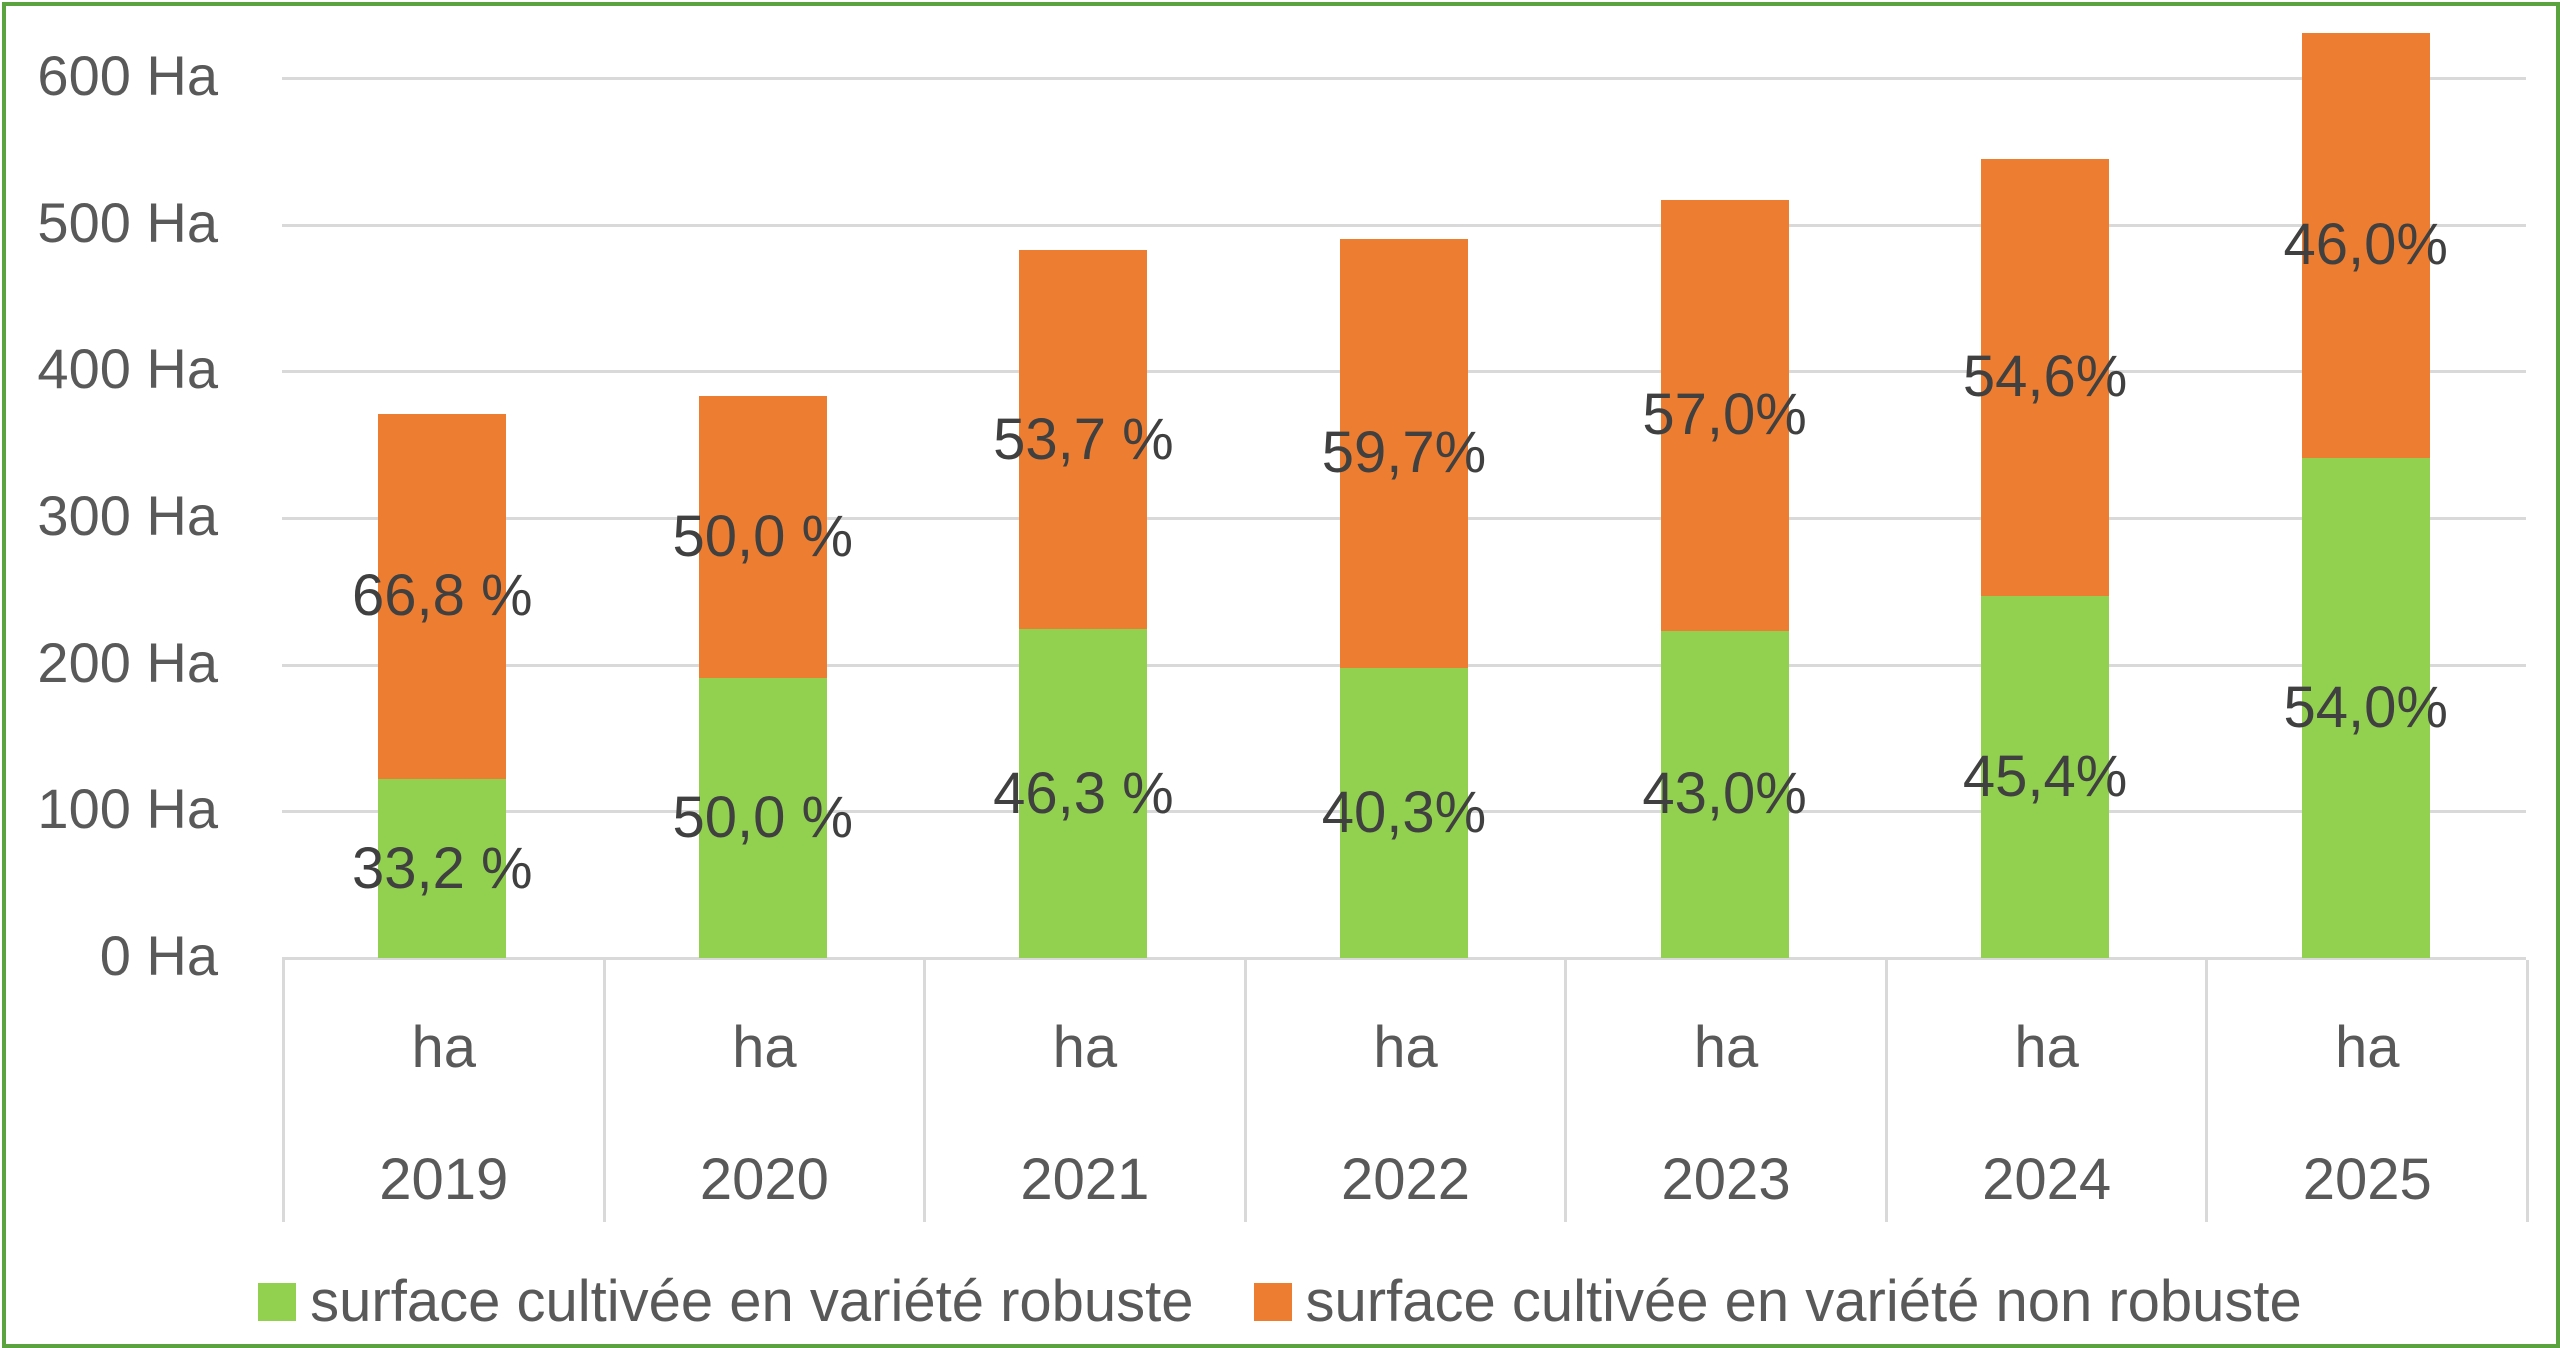  Describe the element at coordinates (1726, 1179) in the screenshot. I see `x-year-label: 2023` at that location.